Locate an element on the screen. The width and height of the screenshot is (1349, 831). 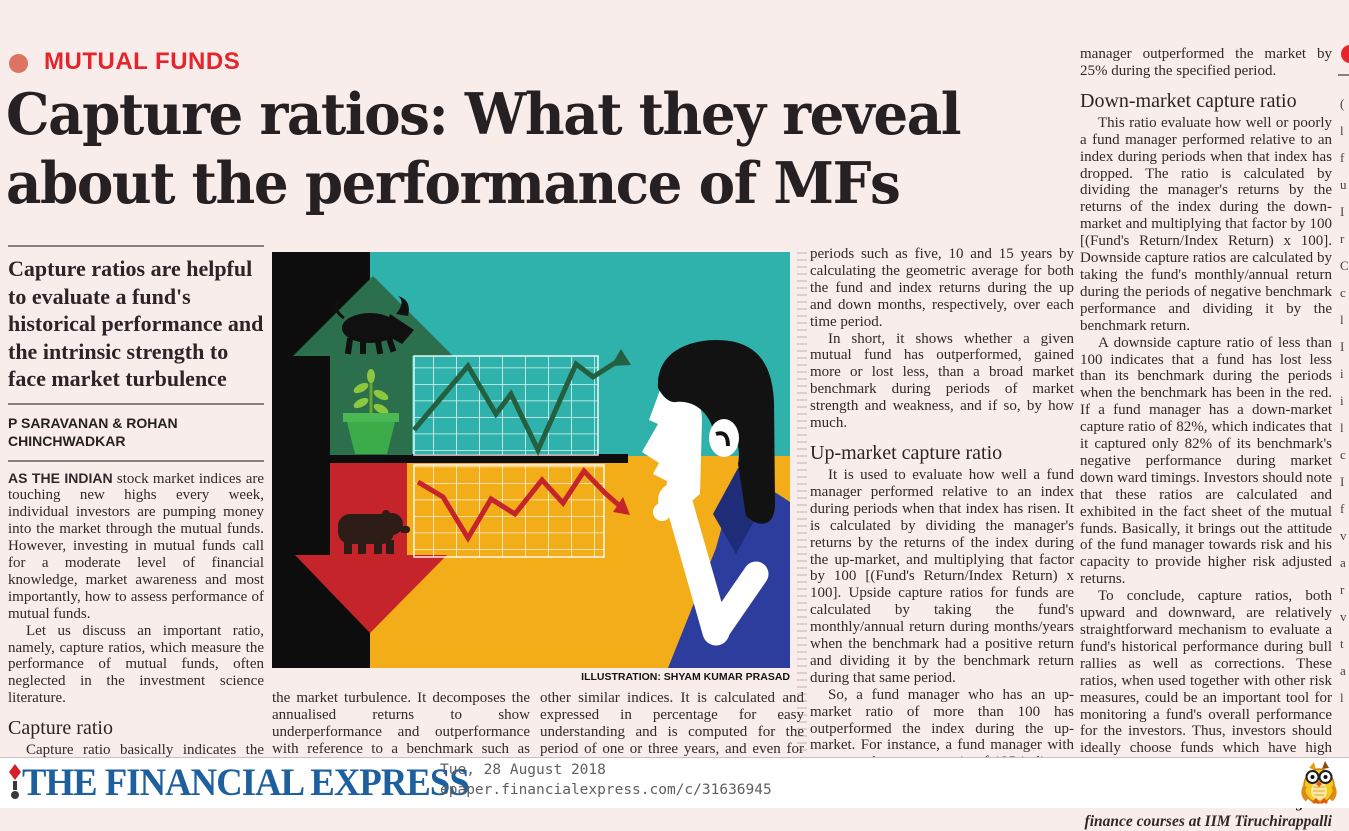
page-fold-artifact is located at coordinates (802, 503).